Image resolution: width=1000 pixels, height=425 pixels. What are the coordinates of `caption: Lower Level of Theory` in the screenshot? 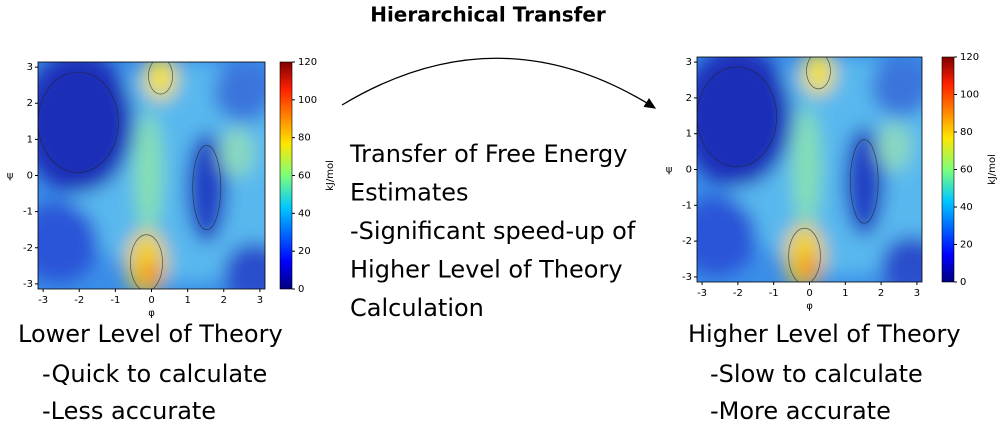 It's located at (150, 334).